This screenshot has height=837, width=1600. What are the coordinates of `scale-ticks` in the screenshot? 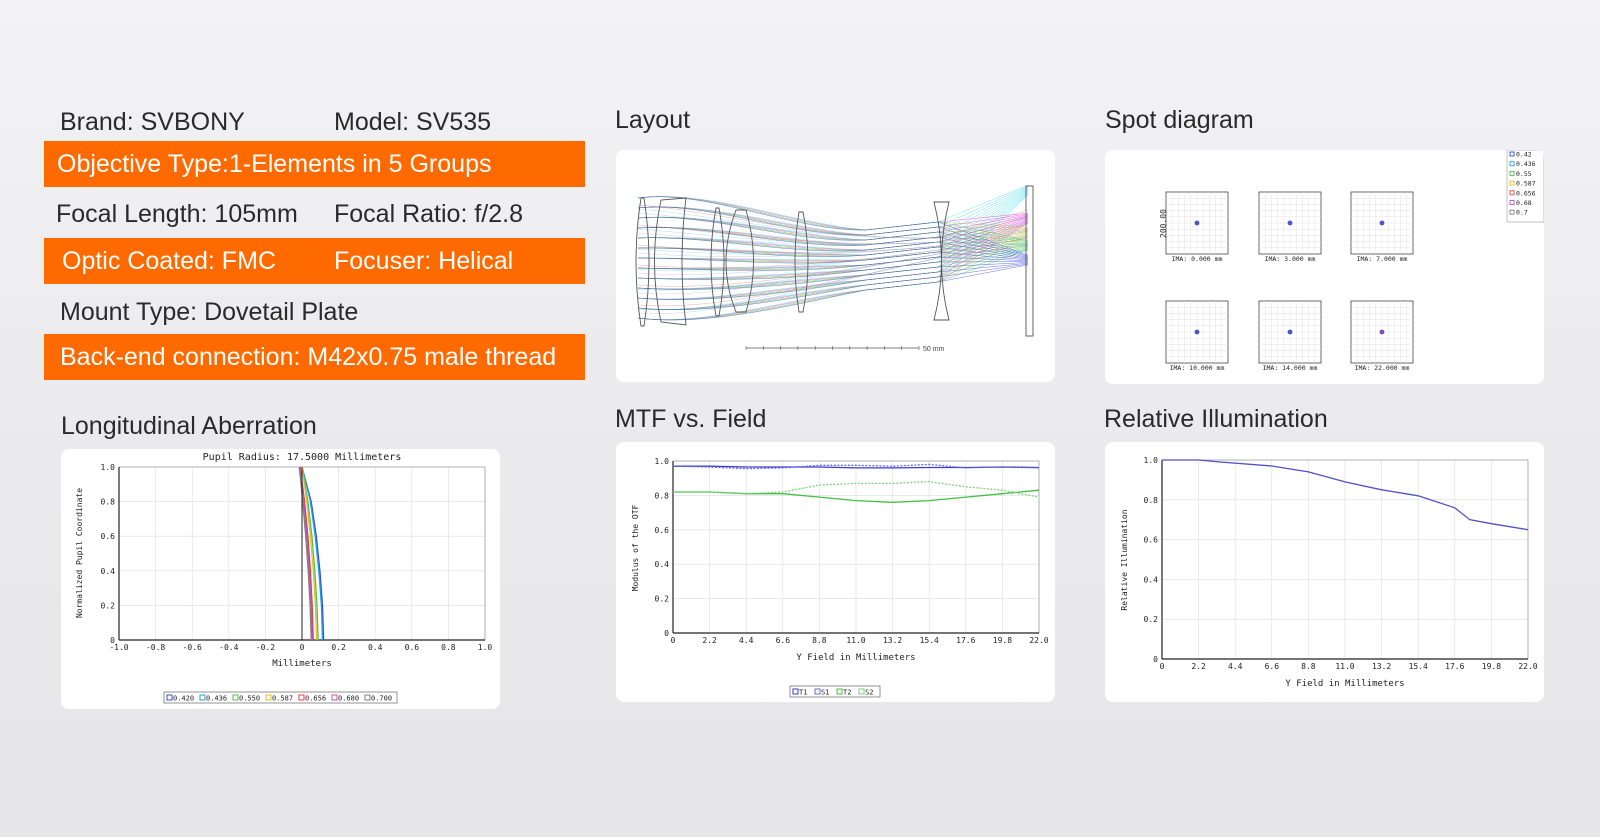 It's located at (832, 348).